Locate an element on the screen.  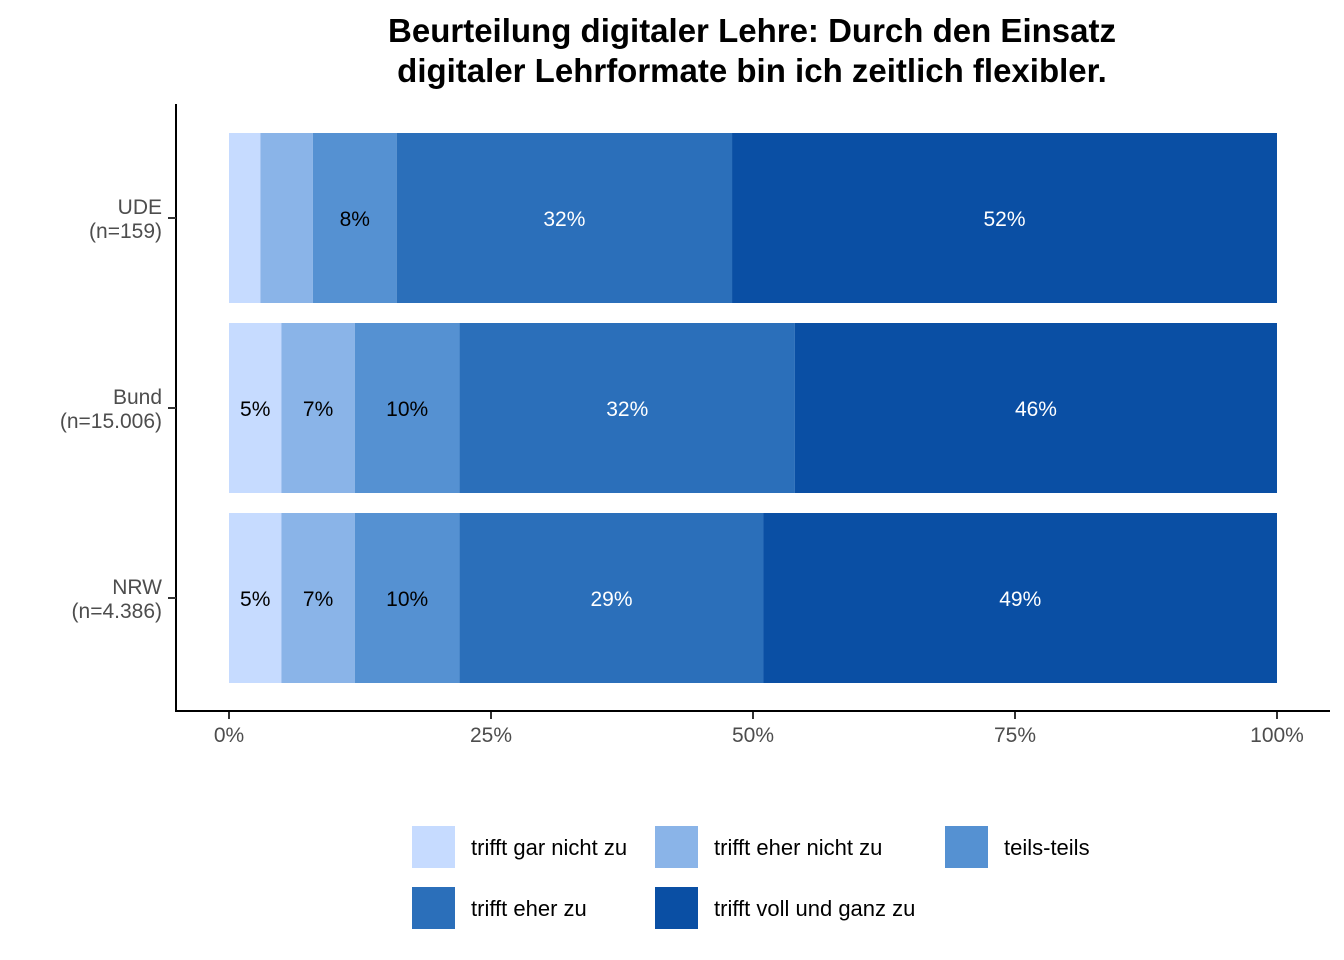
x-tick-label-100: 100% is located at coordinates (1277, 735).